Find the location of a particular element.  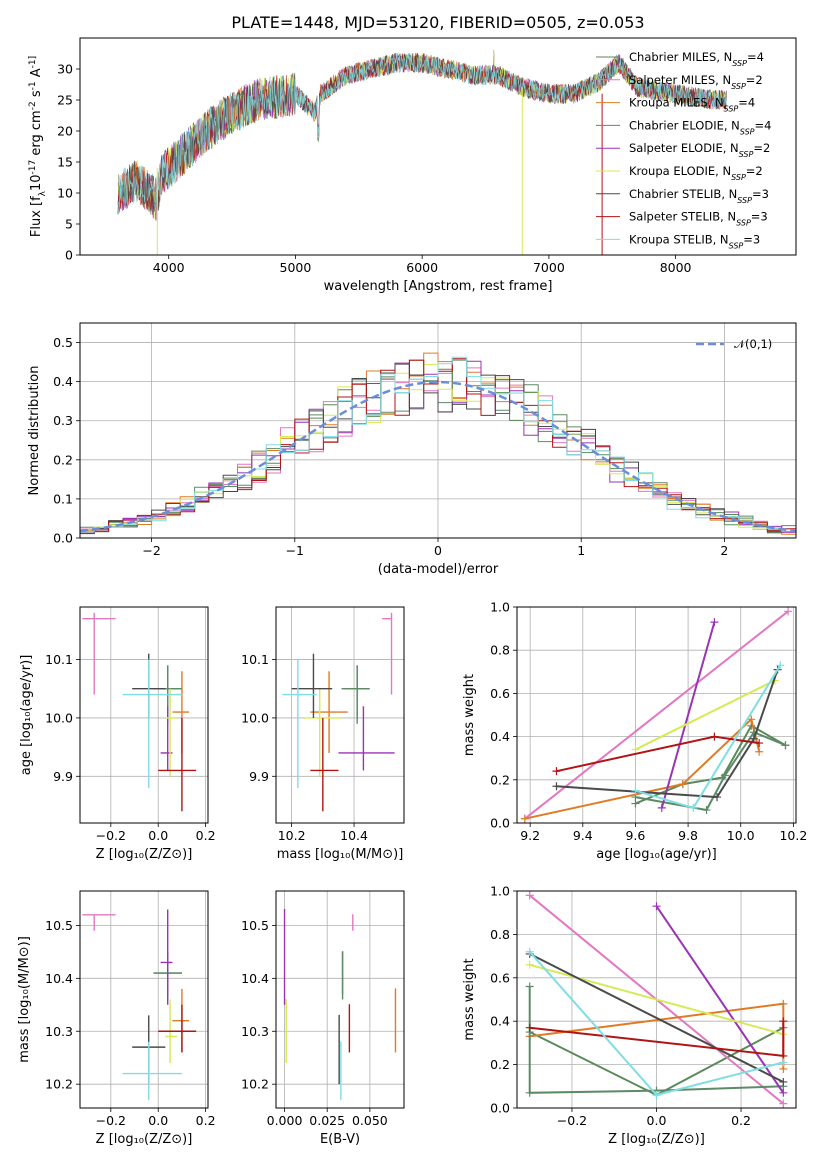

x-tick-label: 0.050 is located at coordinates (370, 1120).